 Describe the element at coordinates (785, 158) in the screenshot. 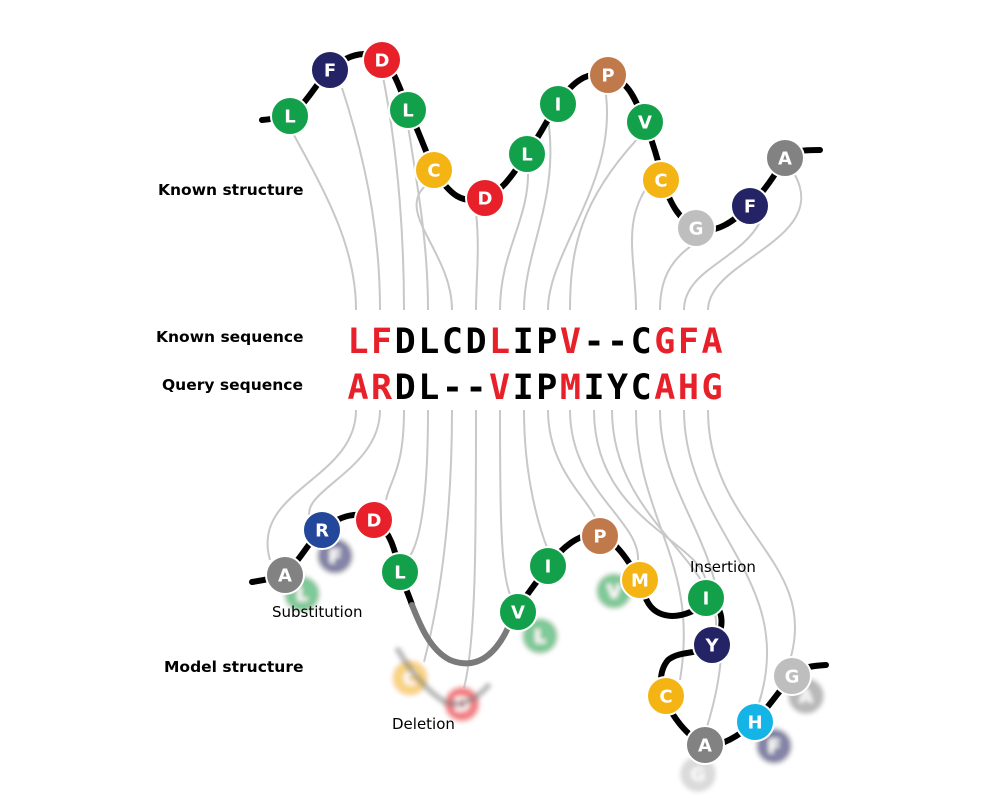

I see `known-bead-14-a-circle` at that location.